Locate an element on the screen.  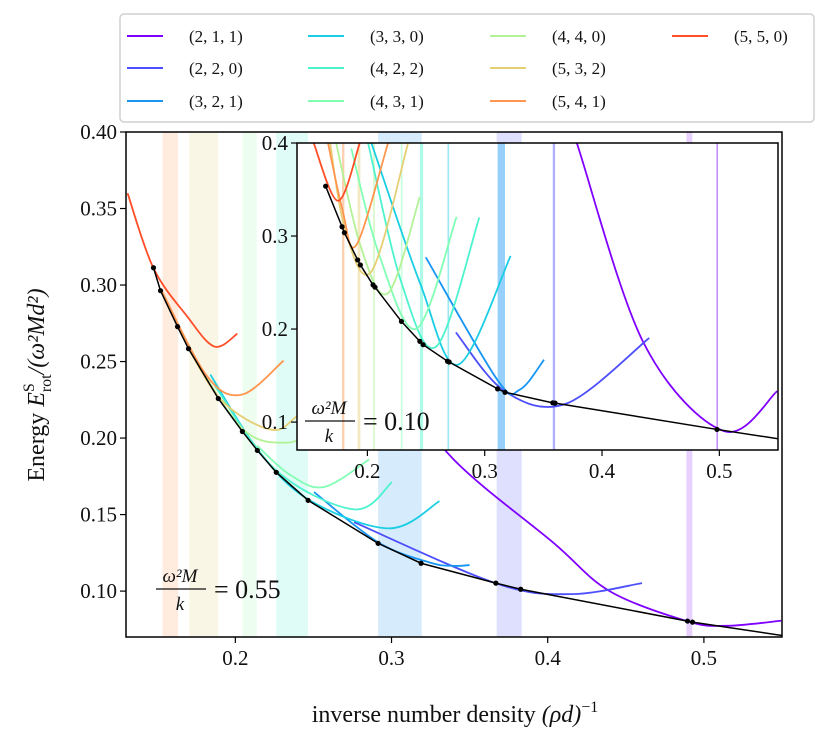
y-tick-label: 0.30 is located at coordinates (98, 285).